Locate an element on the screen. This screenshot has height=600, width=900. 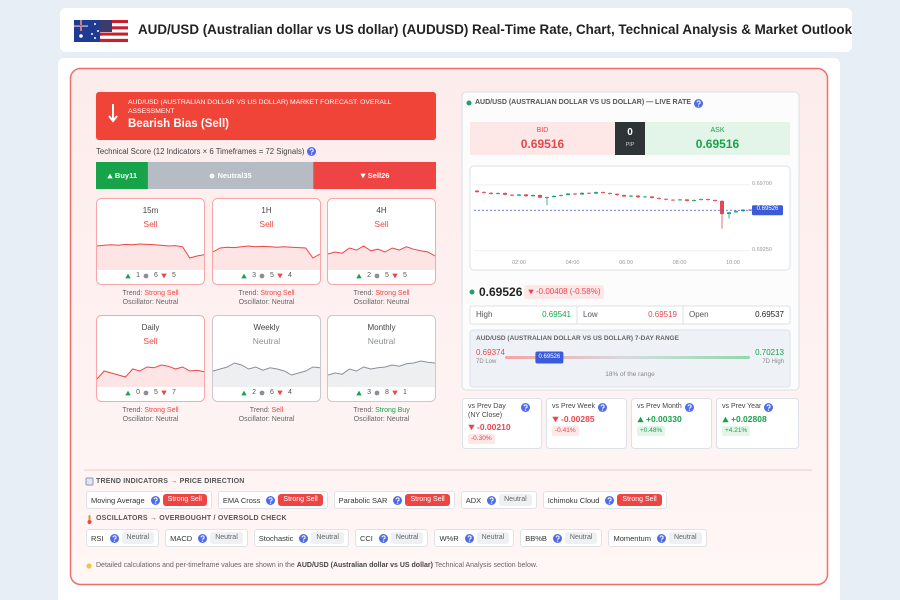
sell-count: 4 is located at coordinates (289, 392).